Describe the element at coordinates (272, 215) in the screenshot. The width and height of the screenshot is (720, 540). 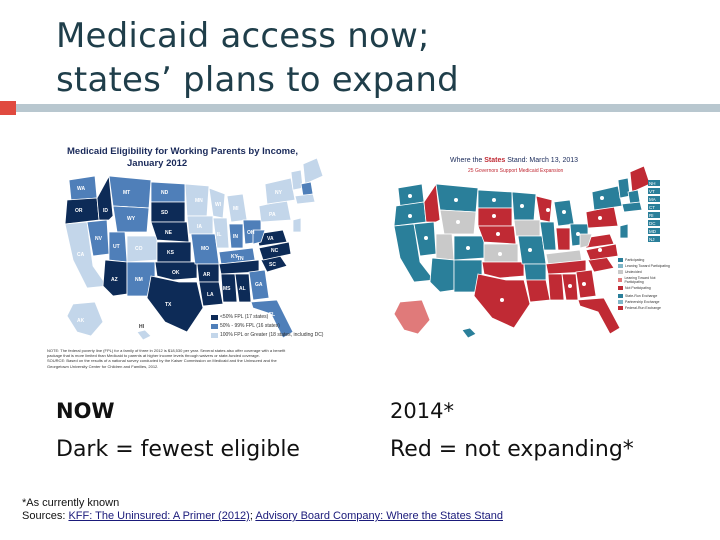
I see `svg-text: PA` at that location.